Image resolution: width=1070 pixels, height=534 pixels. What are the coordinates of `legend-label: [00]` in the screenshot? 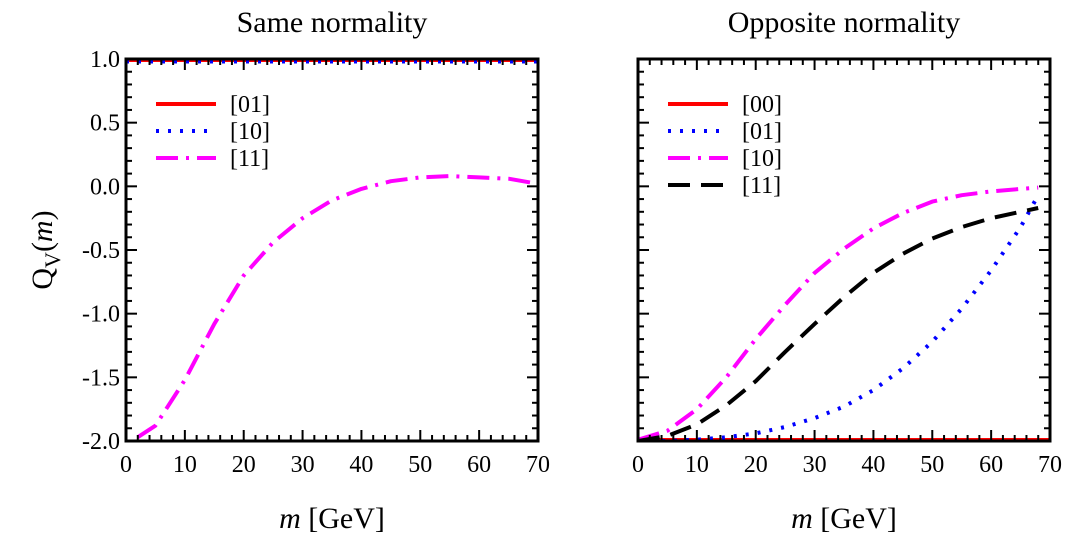 It's located at (762, 105).